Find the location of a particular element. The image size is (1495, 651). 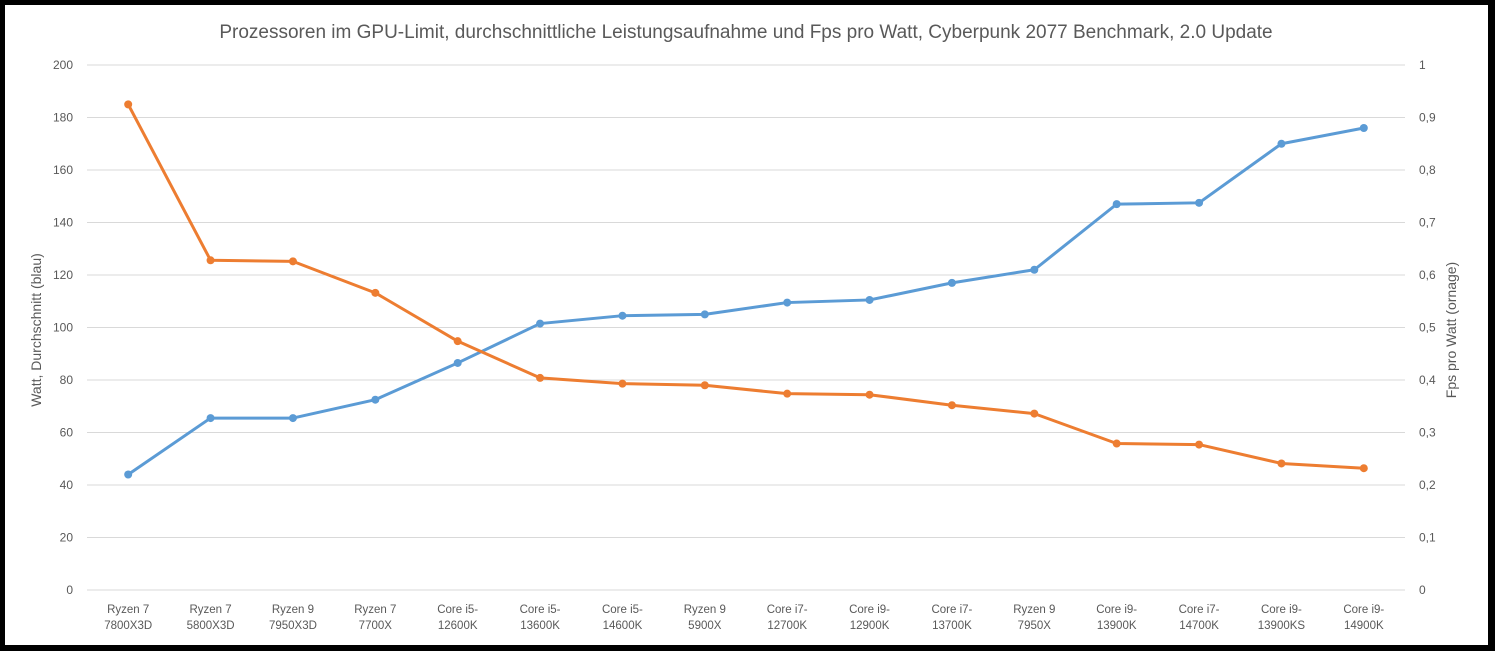

right-tick-label: 0 is located at coordinates (1422, 590).